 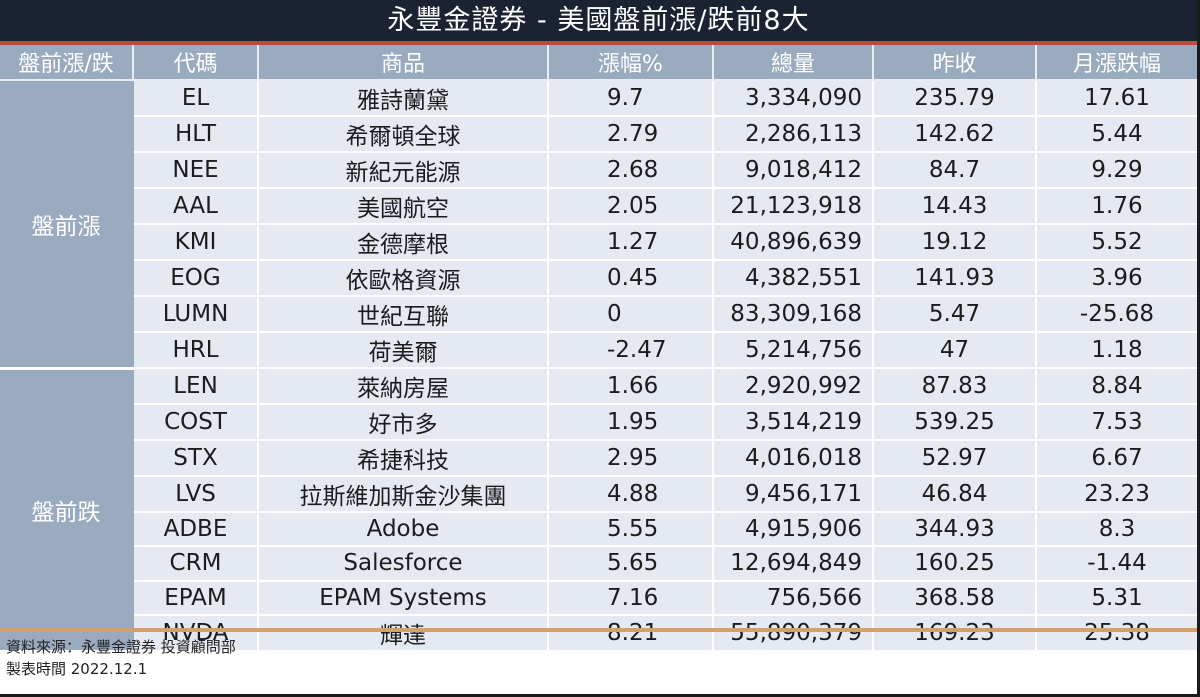 I want to click on cell-monthly-change: 8.84, so click(x=1116, y=386).